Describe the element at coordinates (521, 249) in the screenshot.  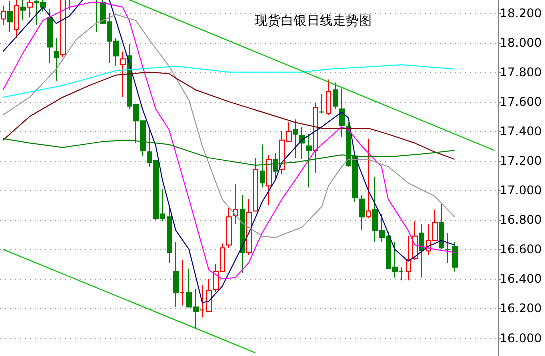
I see `y-tick-label: 16.600` at that location.